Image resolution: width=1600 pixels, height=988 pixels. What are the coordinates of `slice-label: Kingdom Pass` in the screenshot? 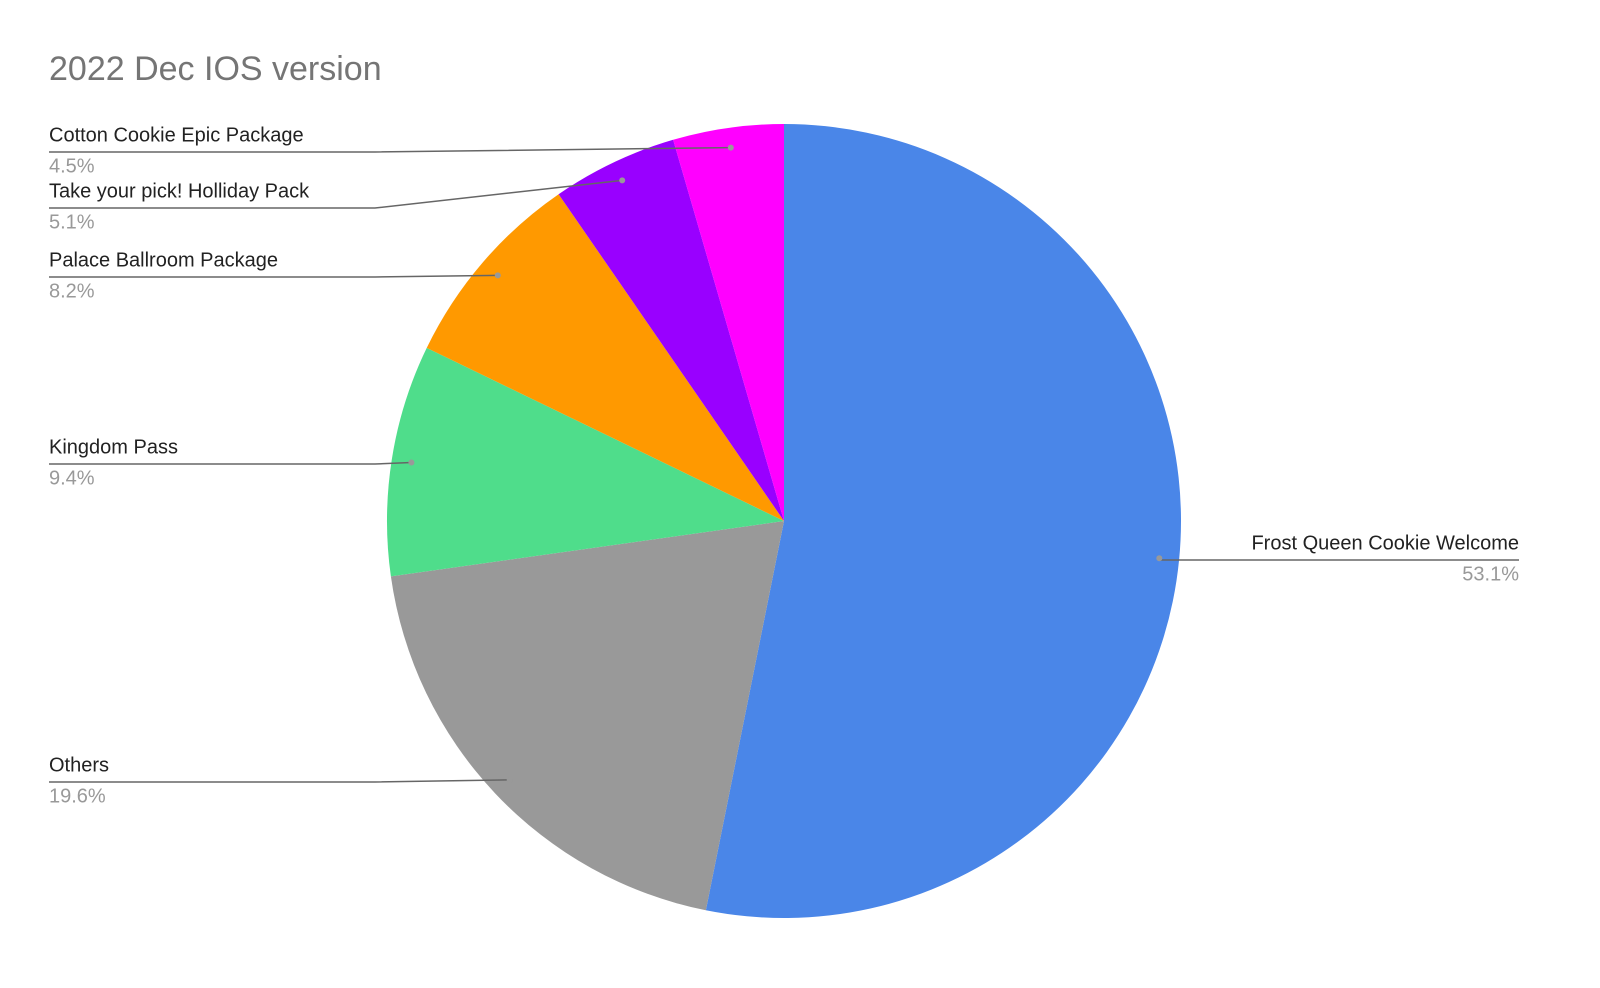 It's located at (113, 447).